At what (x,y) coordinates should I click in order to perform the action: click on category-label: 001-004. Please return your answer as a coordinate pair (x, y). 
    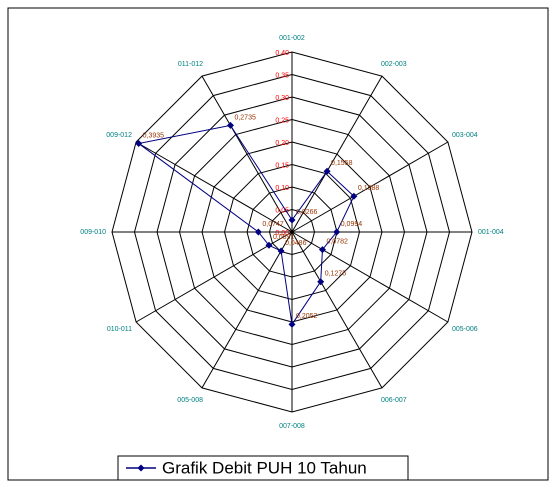
    Looking at the image, I should click on (491, 232).